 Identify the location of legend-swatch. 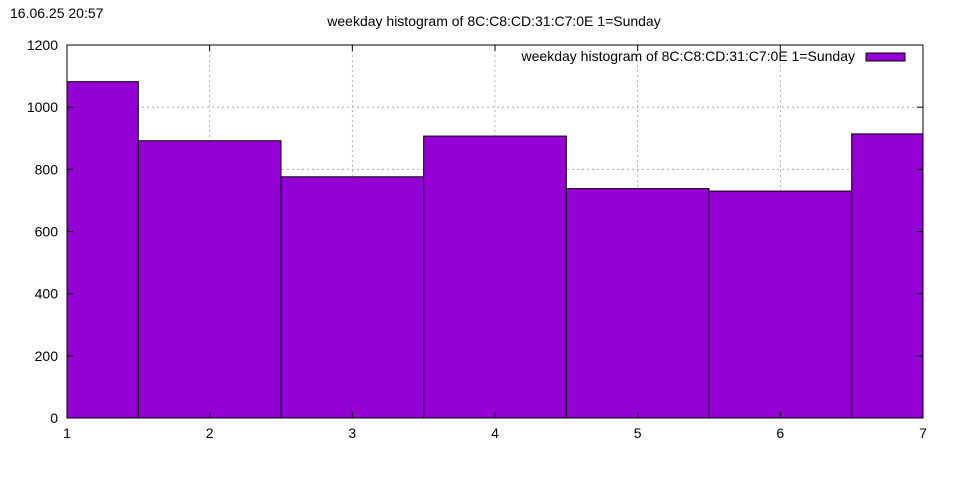
(885, 57).